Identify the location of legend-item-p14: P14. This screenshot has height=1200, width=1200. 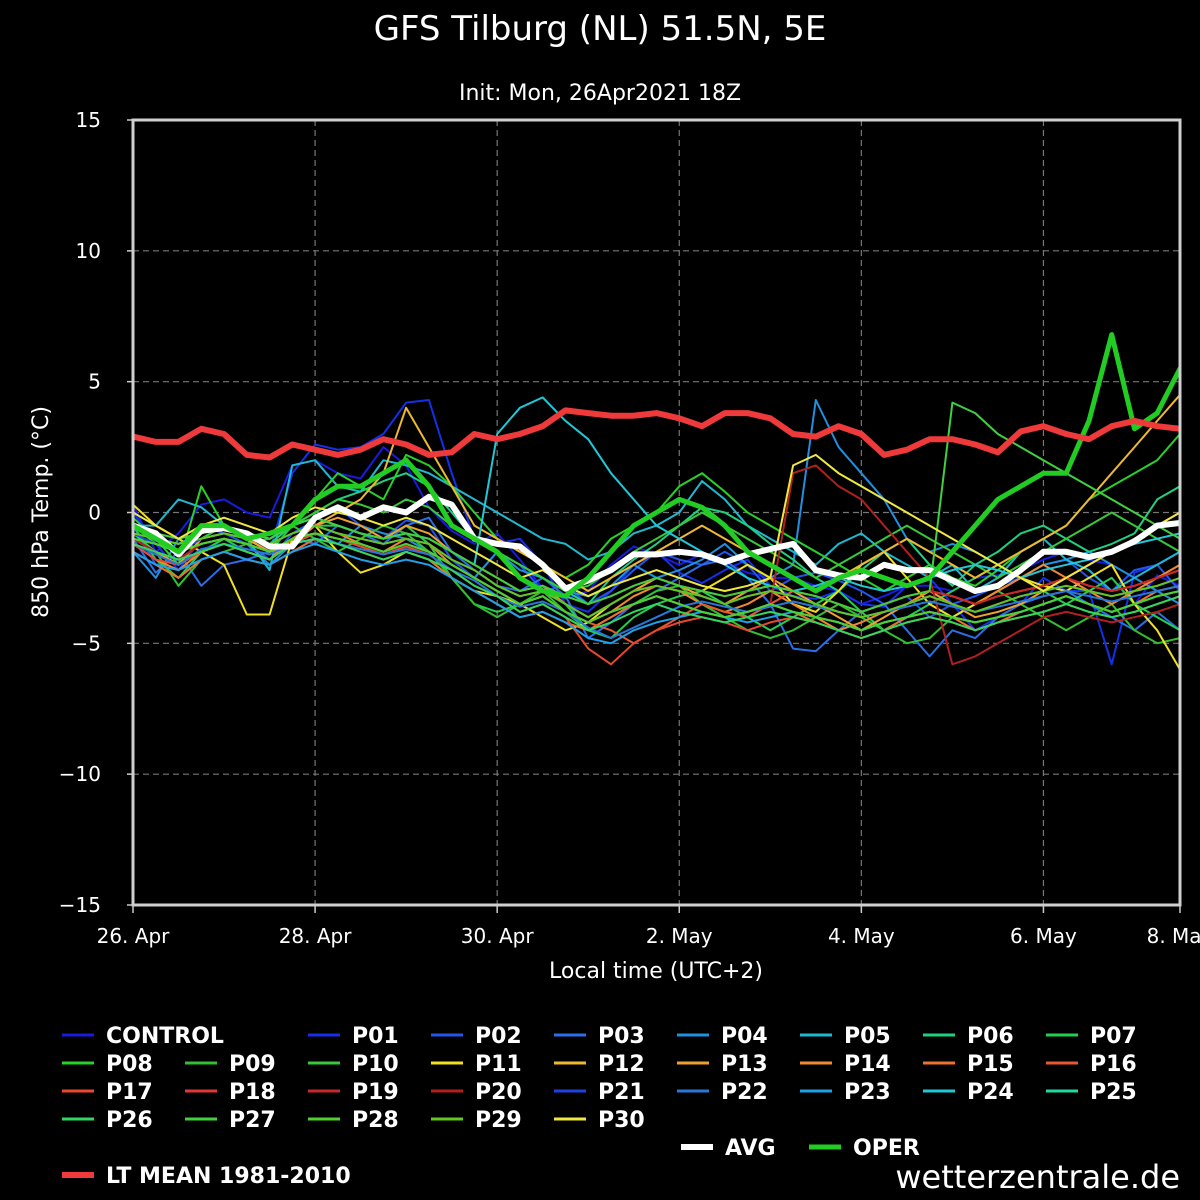
(845, 1064).